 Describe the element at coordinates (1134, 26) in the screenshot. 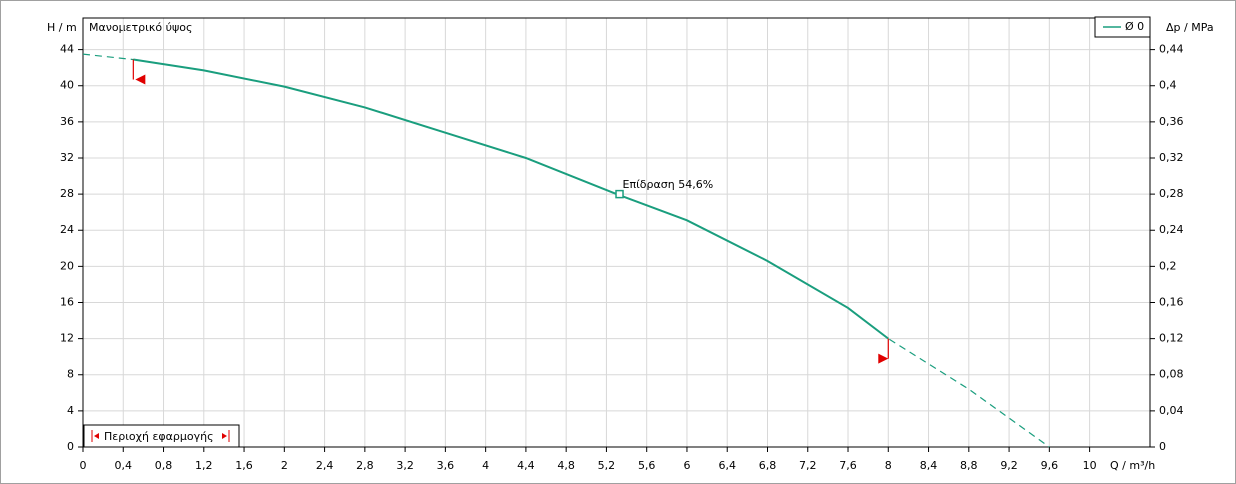

I see `legend-label: Ø 0` at that location.